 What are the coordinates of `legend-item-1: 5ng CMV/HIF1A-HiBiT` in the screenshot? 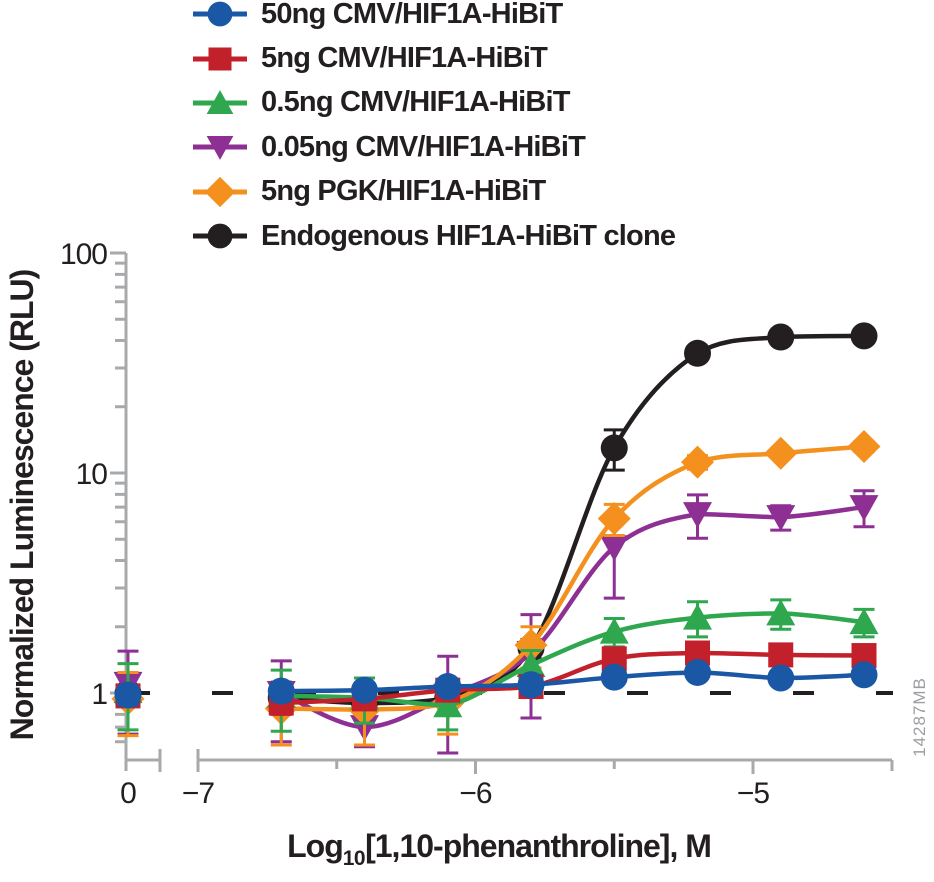 It's located at (433, 58).